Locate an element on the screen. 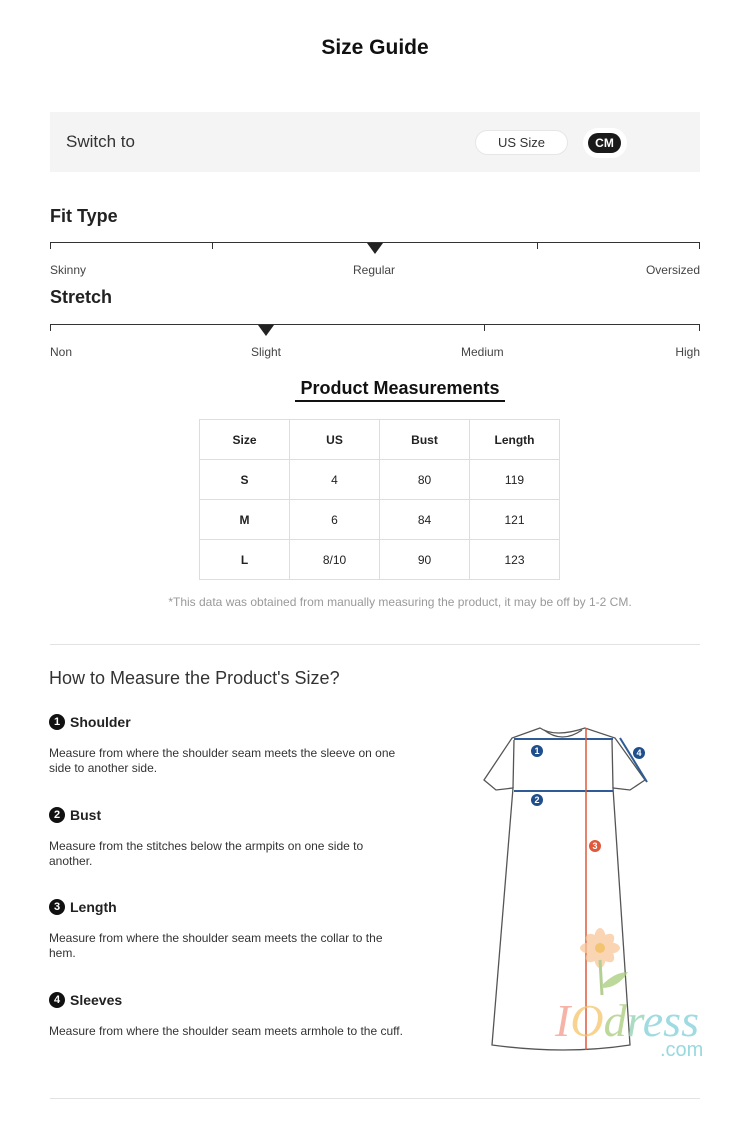 This screenshot has height=1124, width=750. cell: M is located at coordinates (244, 519).